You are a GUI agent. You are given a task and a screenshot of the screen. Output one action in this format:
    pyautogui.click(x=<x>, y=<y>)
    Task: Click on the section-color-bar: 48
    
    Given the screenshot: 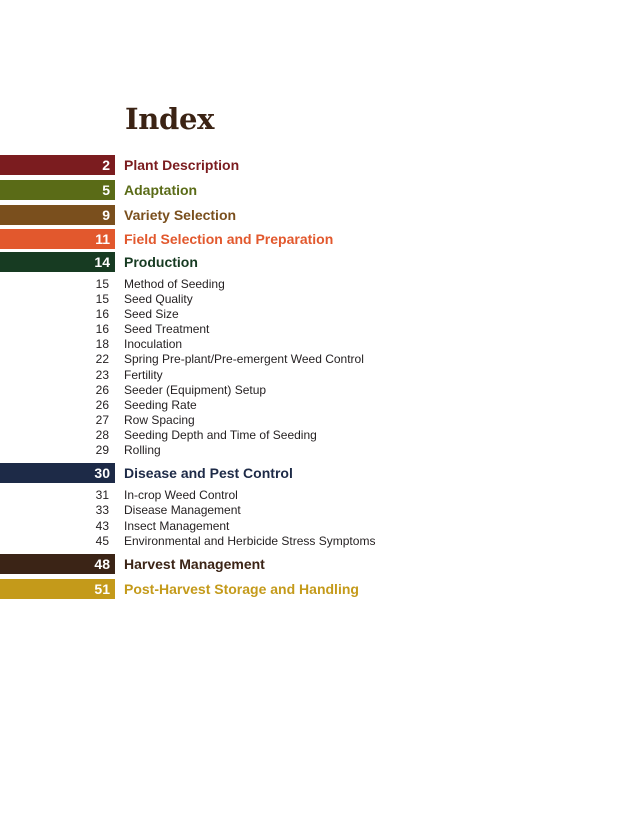 What is the action you would take?
    pyautogui.click(x=57, y=564)
    